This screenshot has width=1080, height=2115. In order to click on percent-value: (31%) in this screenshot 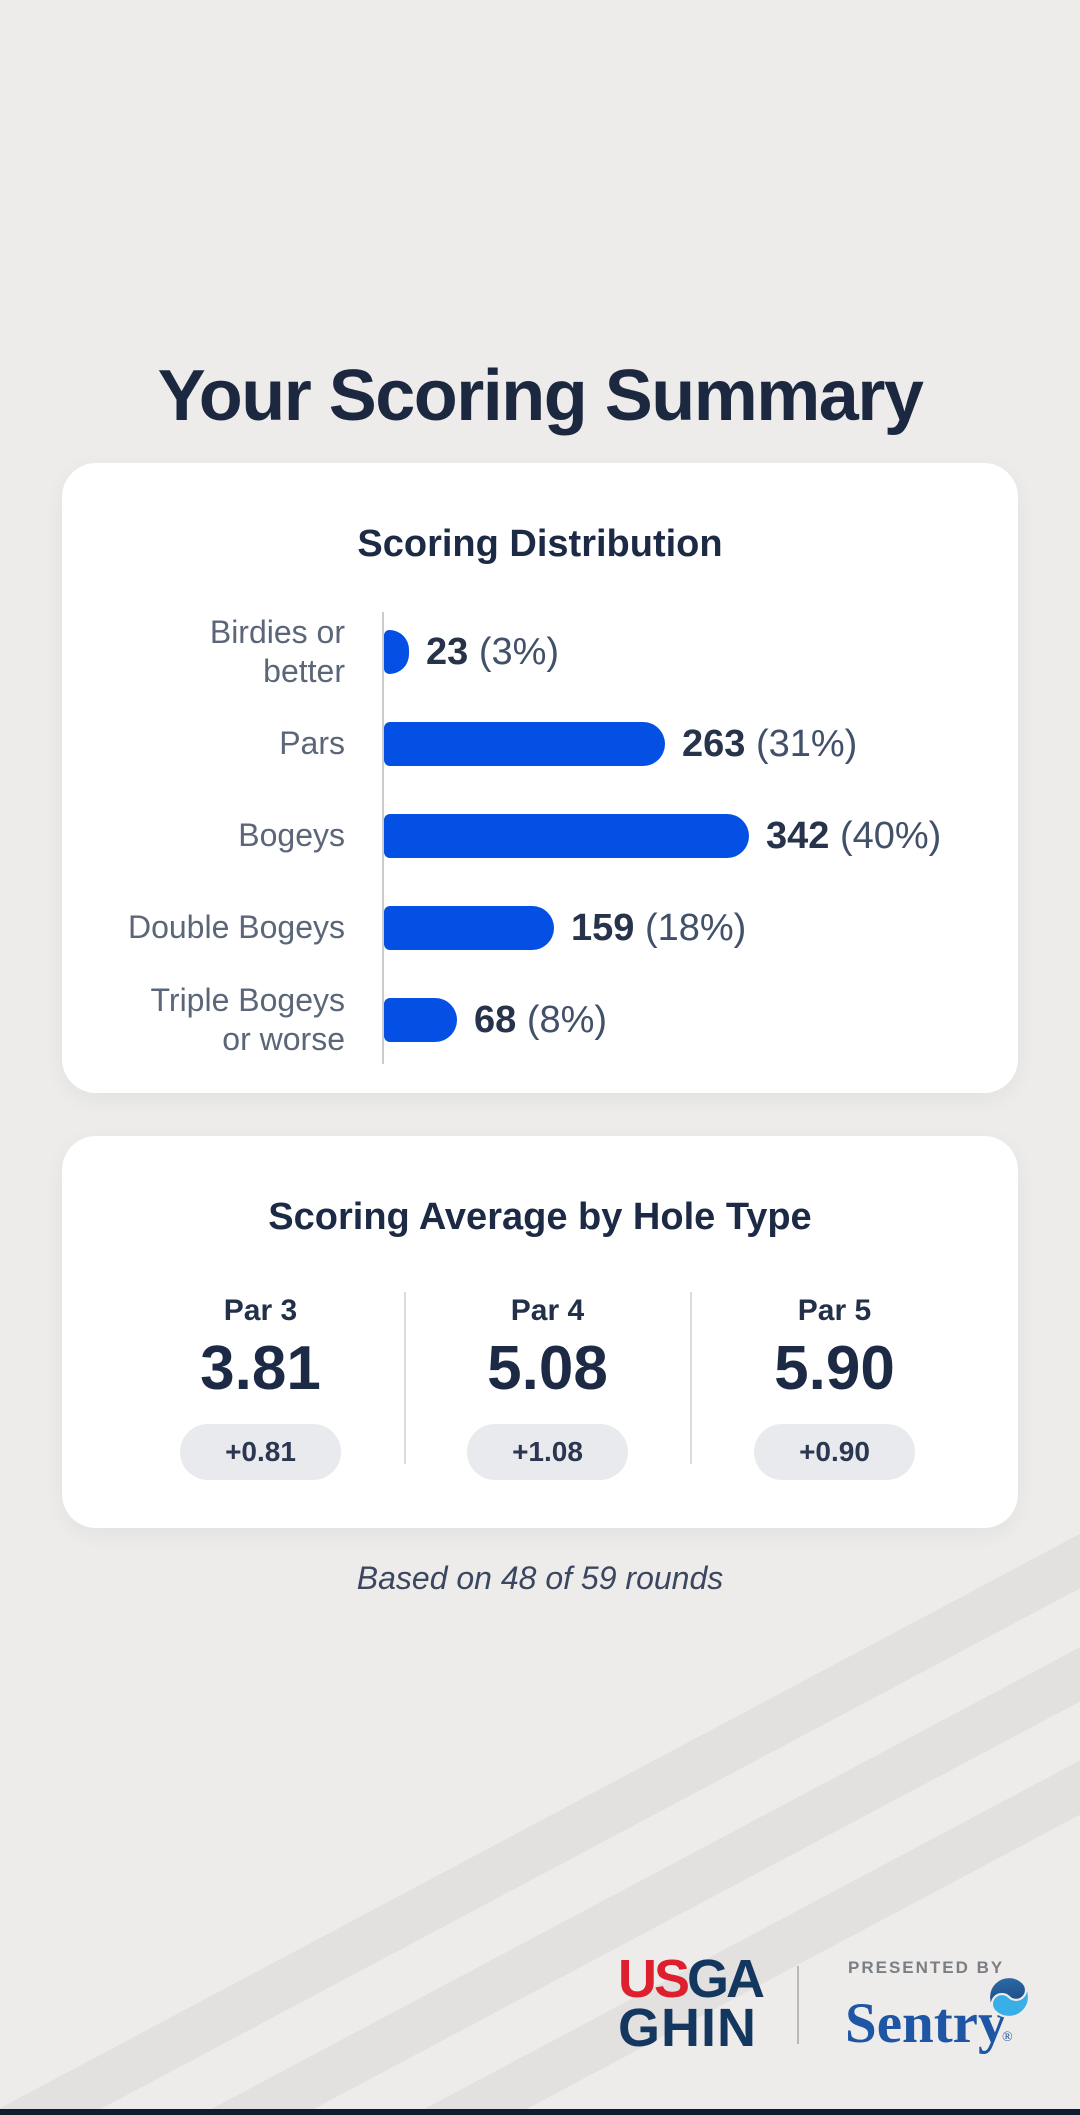, I will do `click(806, 743)`.